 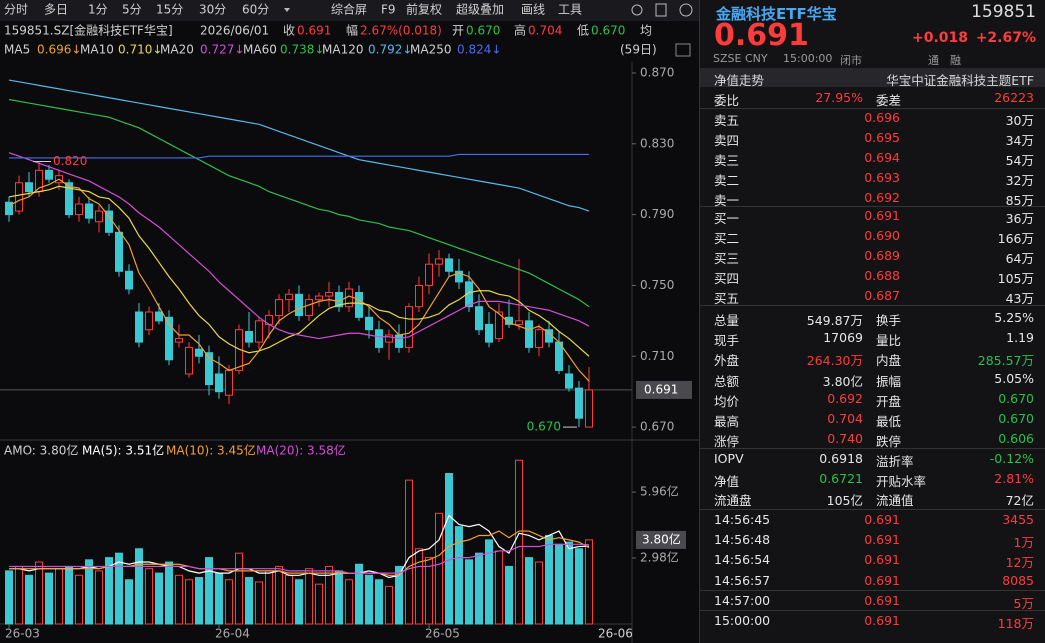 What do you see at coordinates (16, 10) in the screenshot?
I see `toolbar-item: 分时` at bounding box center [16, 10].